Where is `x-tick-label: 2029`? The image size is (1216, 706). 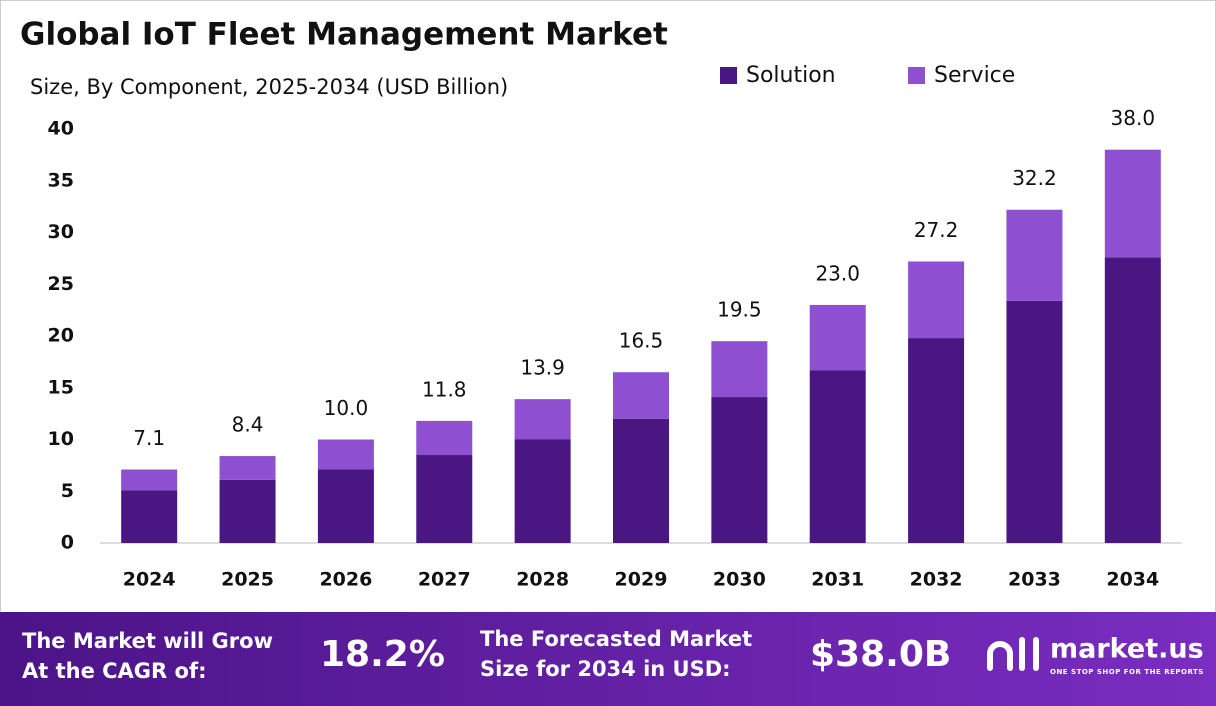 x-tick-label: 2029 is located at coordinates (641, 580).